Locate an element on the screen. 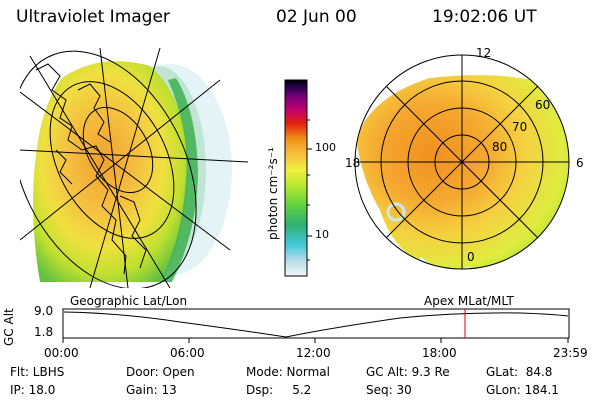 The width and height of the screenshot is (600, 400). date-label: 02 Jun 00 is located at coordinates (316, 17).